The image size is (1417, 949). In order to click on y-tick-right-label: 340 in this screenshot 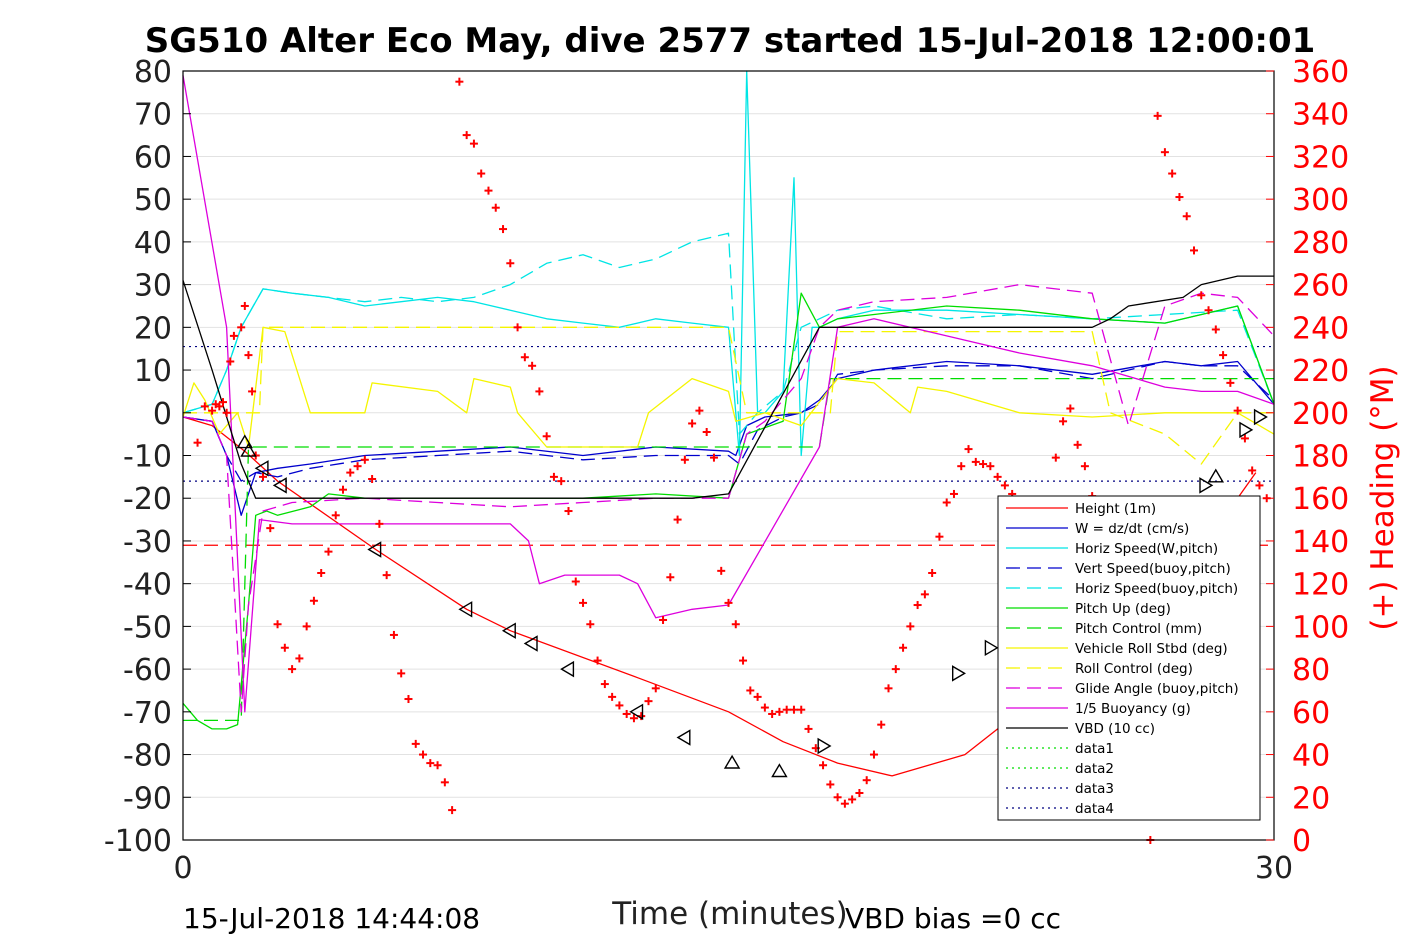, I will do `click(1320, 115)`.